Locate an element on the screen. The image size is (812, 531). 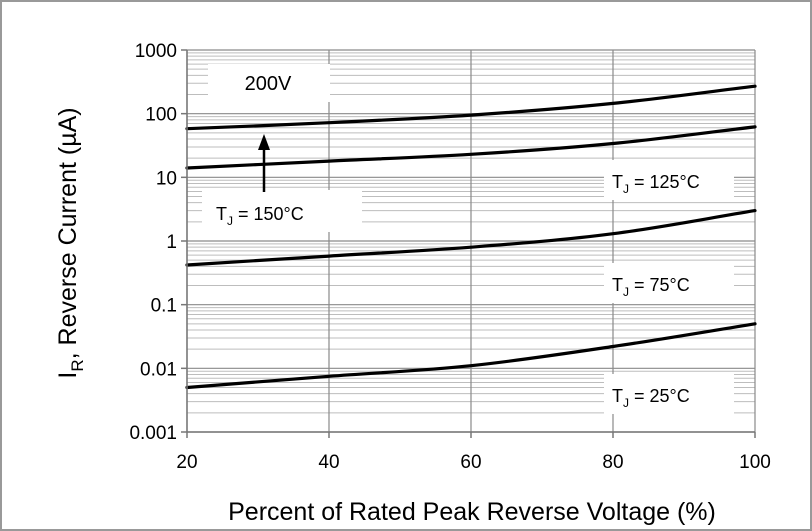
y-tick-label: 1000 is located at coordinates (156, 51).